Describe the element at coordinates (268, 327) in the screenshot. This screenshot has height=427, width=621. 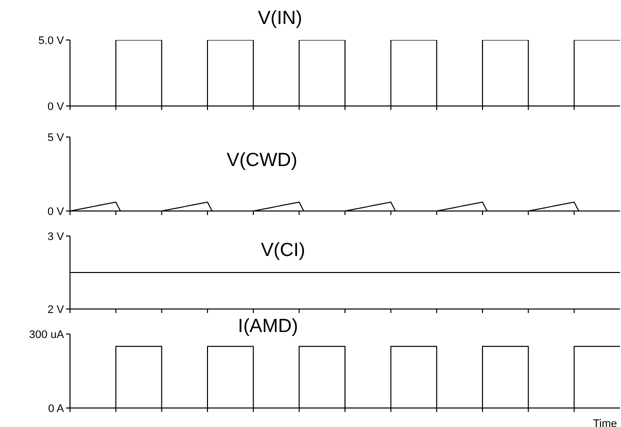
I see `chart-title: I(AMD)` at that location.